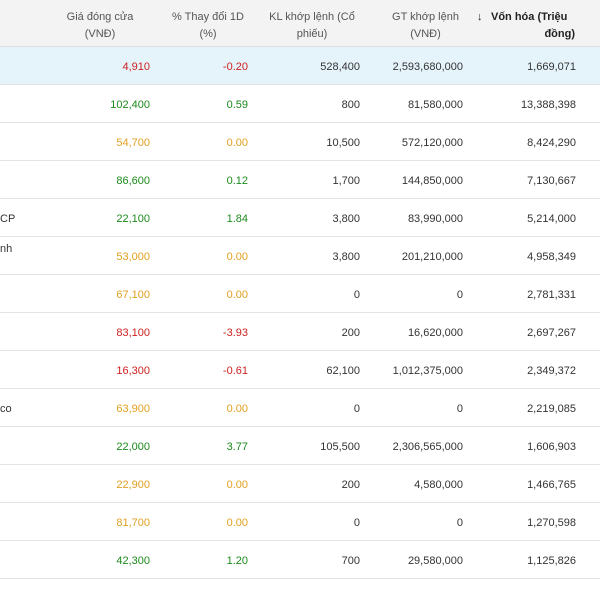 The image size is (600, 600). What do you see at coordinates (300, 332) in the screenshot?
I see `table-row: 83,100 -3.93 200 16,620,000 2,697,267` at bounding box center [300, 332].